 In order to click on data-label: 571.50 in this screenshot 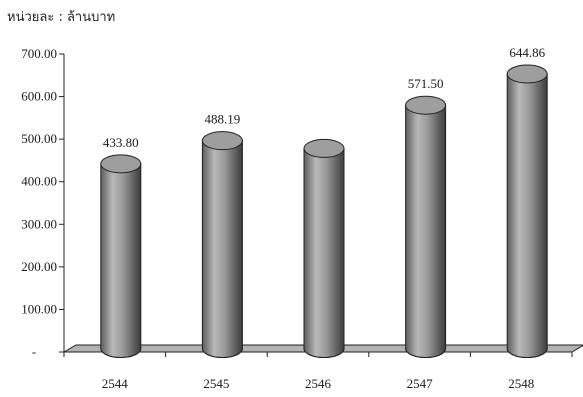, I will do `click(426, 83)`.